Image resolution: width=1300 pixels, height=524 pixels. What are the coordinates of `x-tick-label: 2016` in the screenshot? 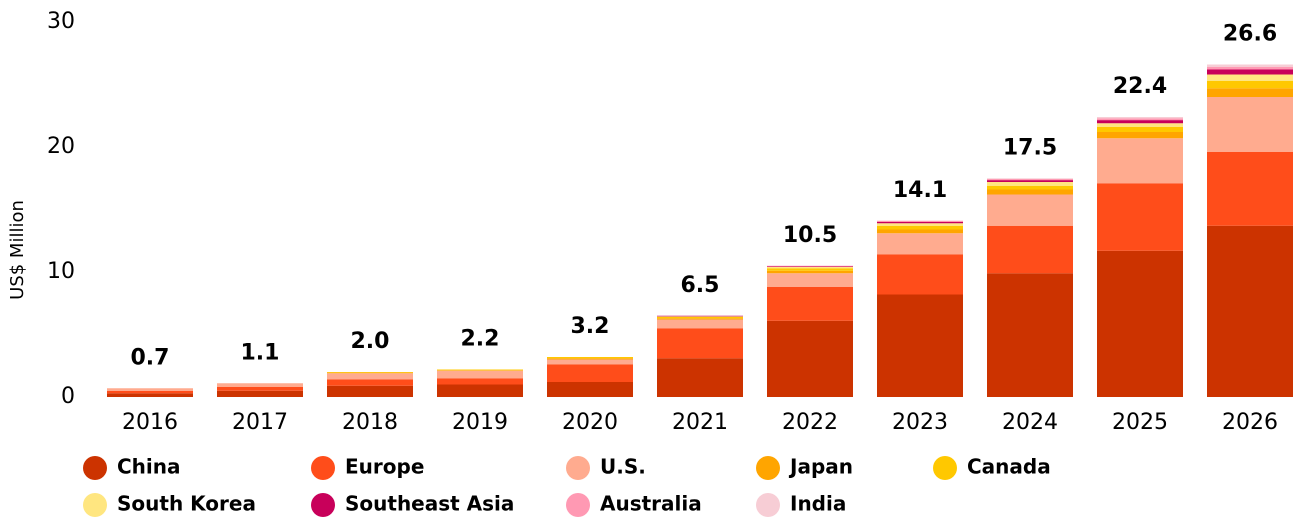 It's located at (150, 422).